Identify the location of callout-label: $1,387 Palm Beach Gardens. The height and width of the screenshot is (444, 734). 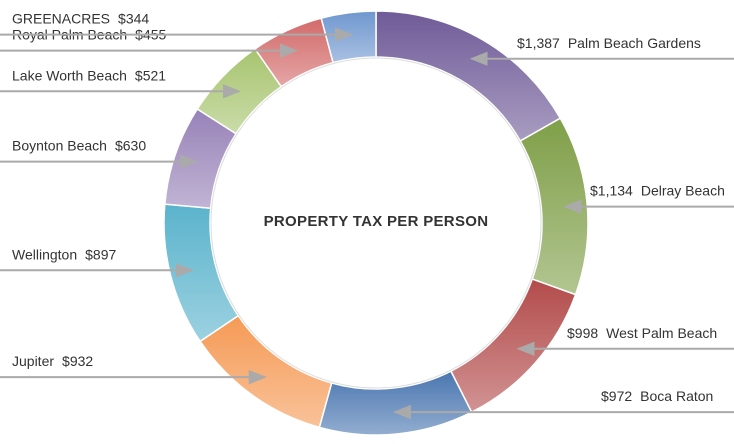
(609, 43).